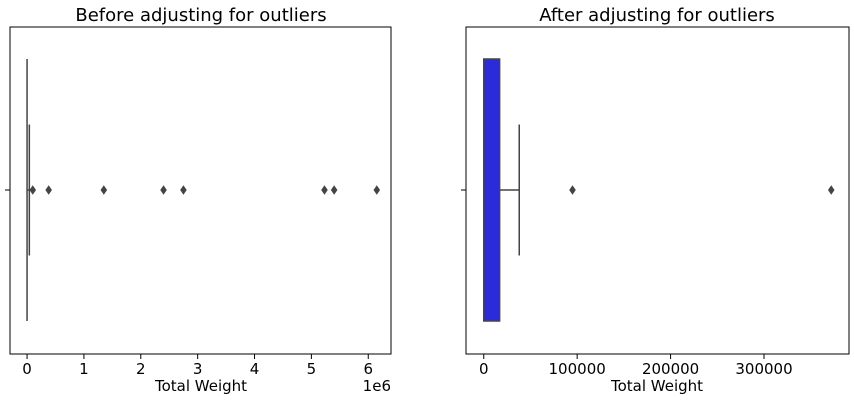  Describe the element at coordinates (670, 369) in the screenshot. I see `x-tick-label: 200000` at that location.